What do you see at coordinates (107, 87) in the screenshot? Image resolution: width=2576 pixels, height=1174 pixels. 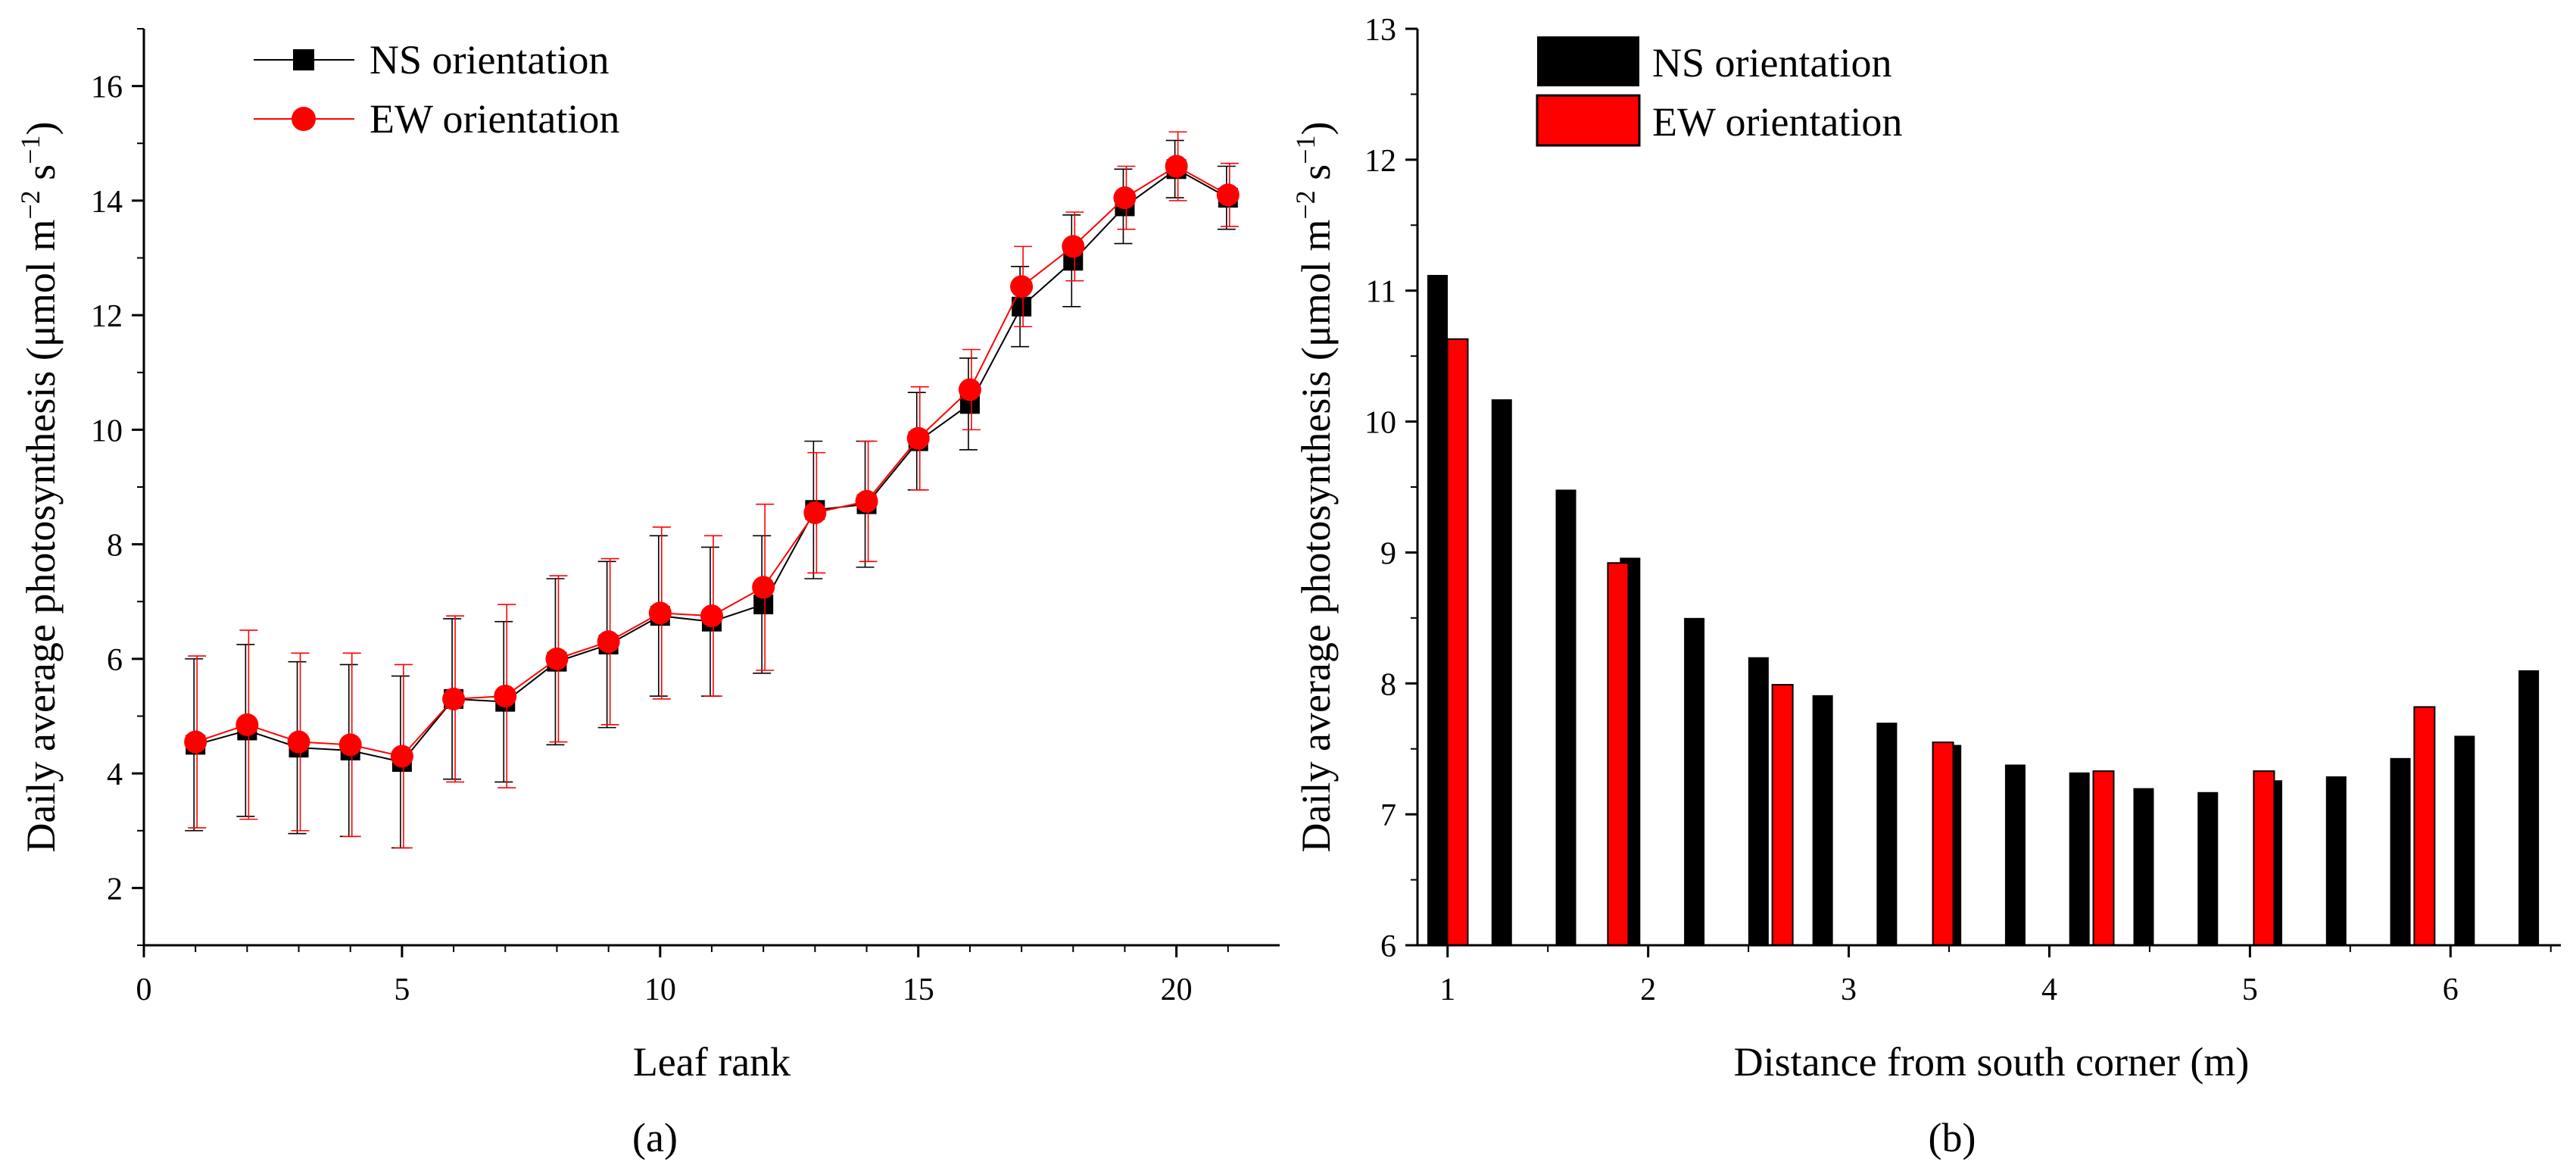 I see `y-tick-label: 16` at bounding box center [107, 87].